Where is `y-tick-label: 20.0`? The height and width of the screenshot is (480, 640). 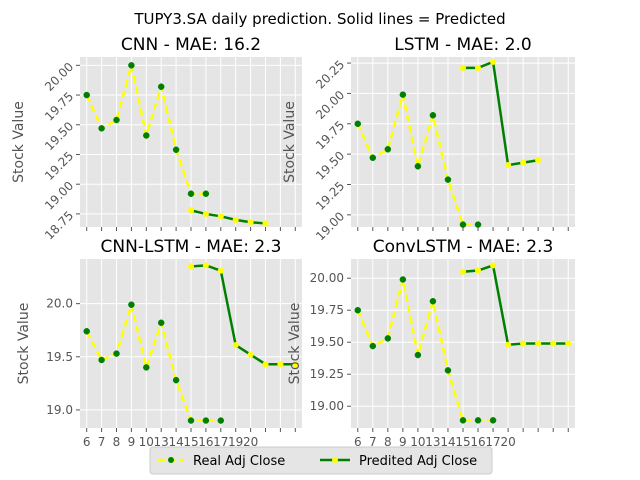 y-tick-label: 20.0 is located at coordinates (59, 304).